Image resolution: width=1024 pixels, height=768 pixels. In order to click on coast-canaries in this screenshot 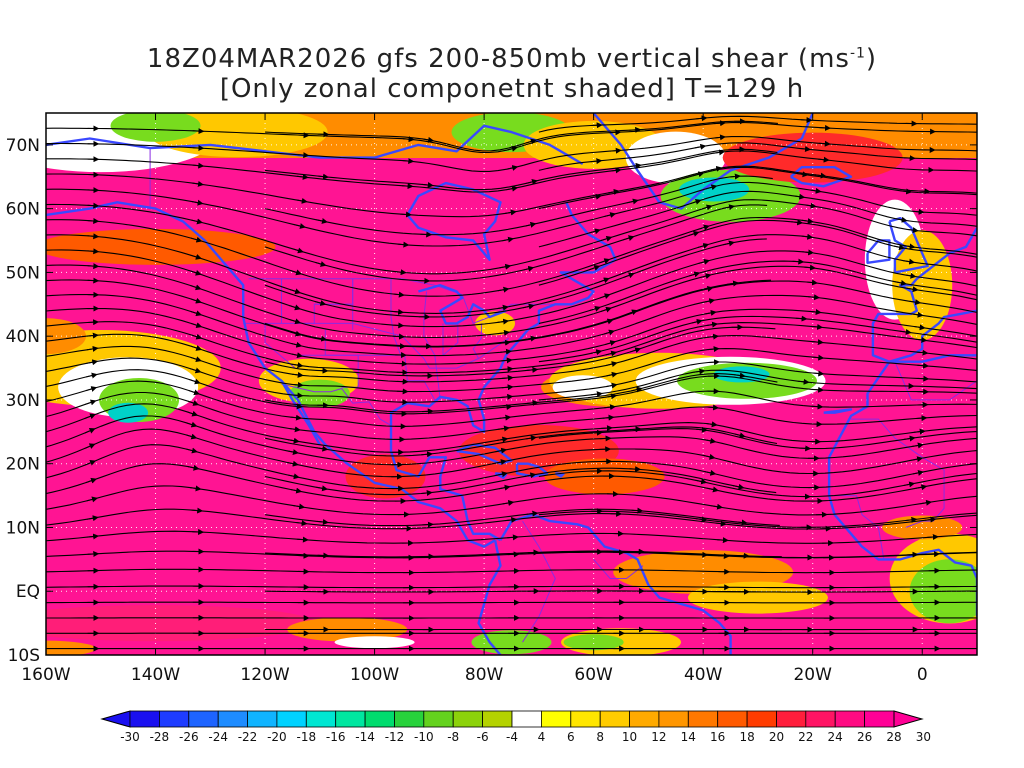, I will do `click(838, 411)`.